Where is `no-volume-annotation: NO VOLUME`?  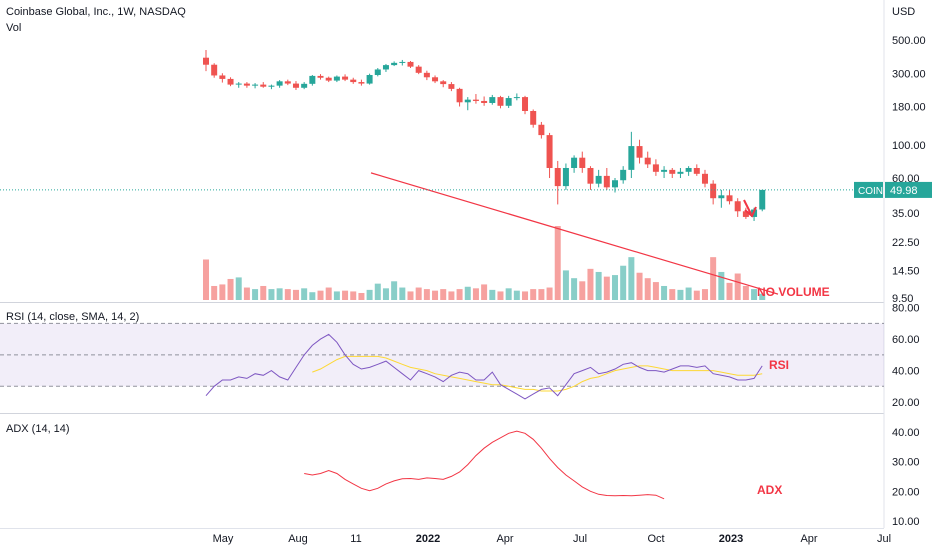 no-volume-annotation: NO VOLUME is located at coordinates (793, 292).